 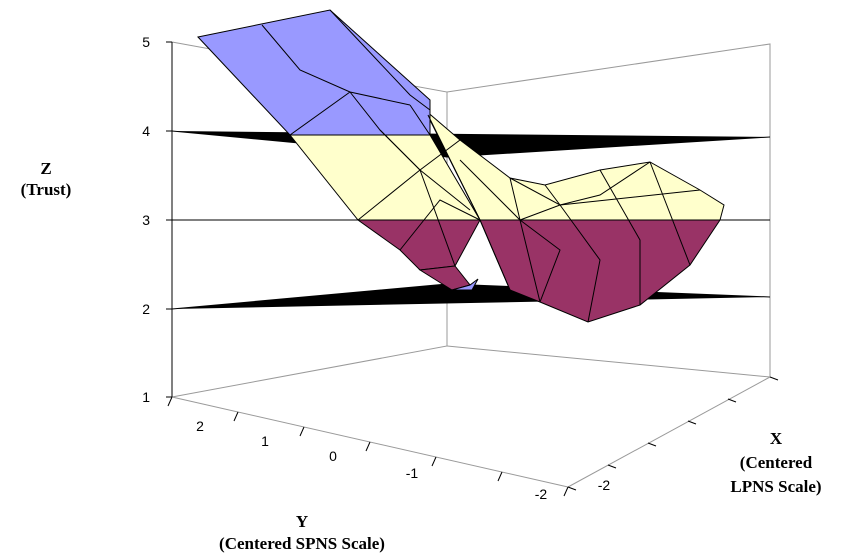 I want to click on y-axis-title: (Centered SPNS Scale), so click(x=302, y=543).